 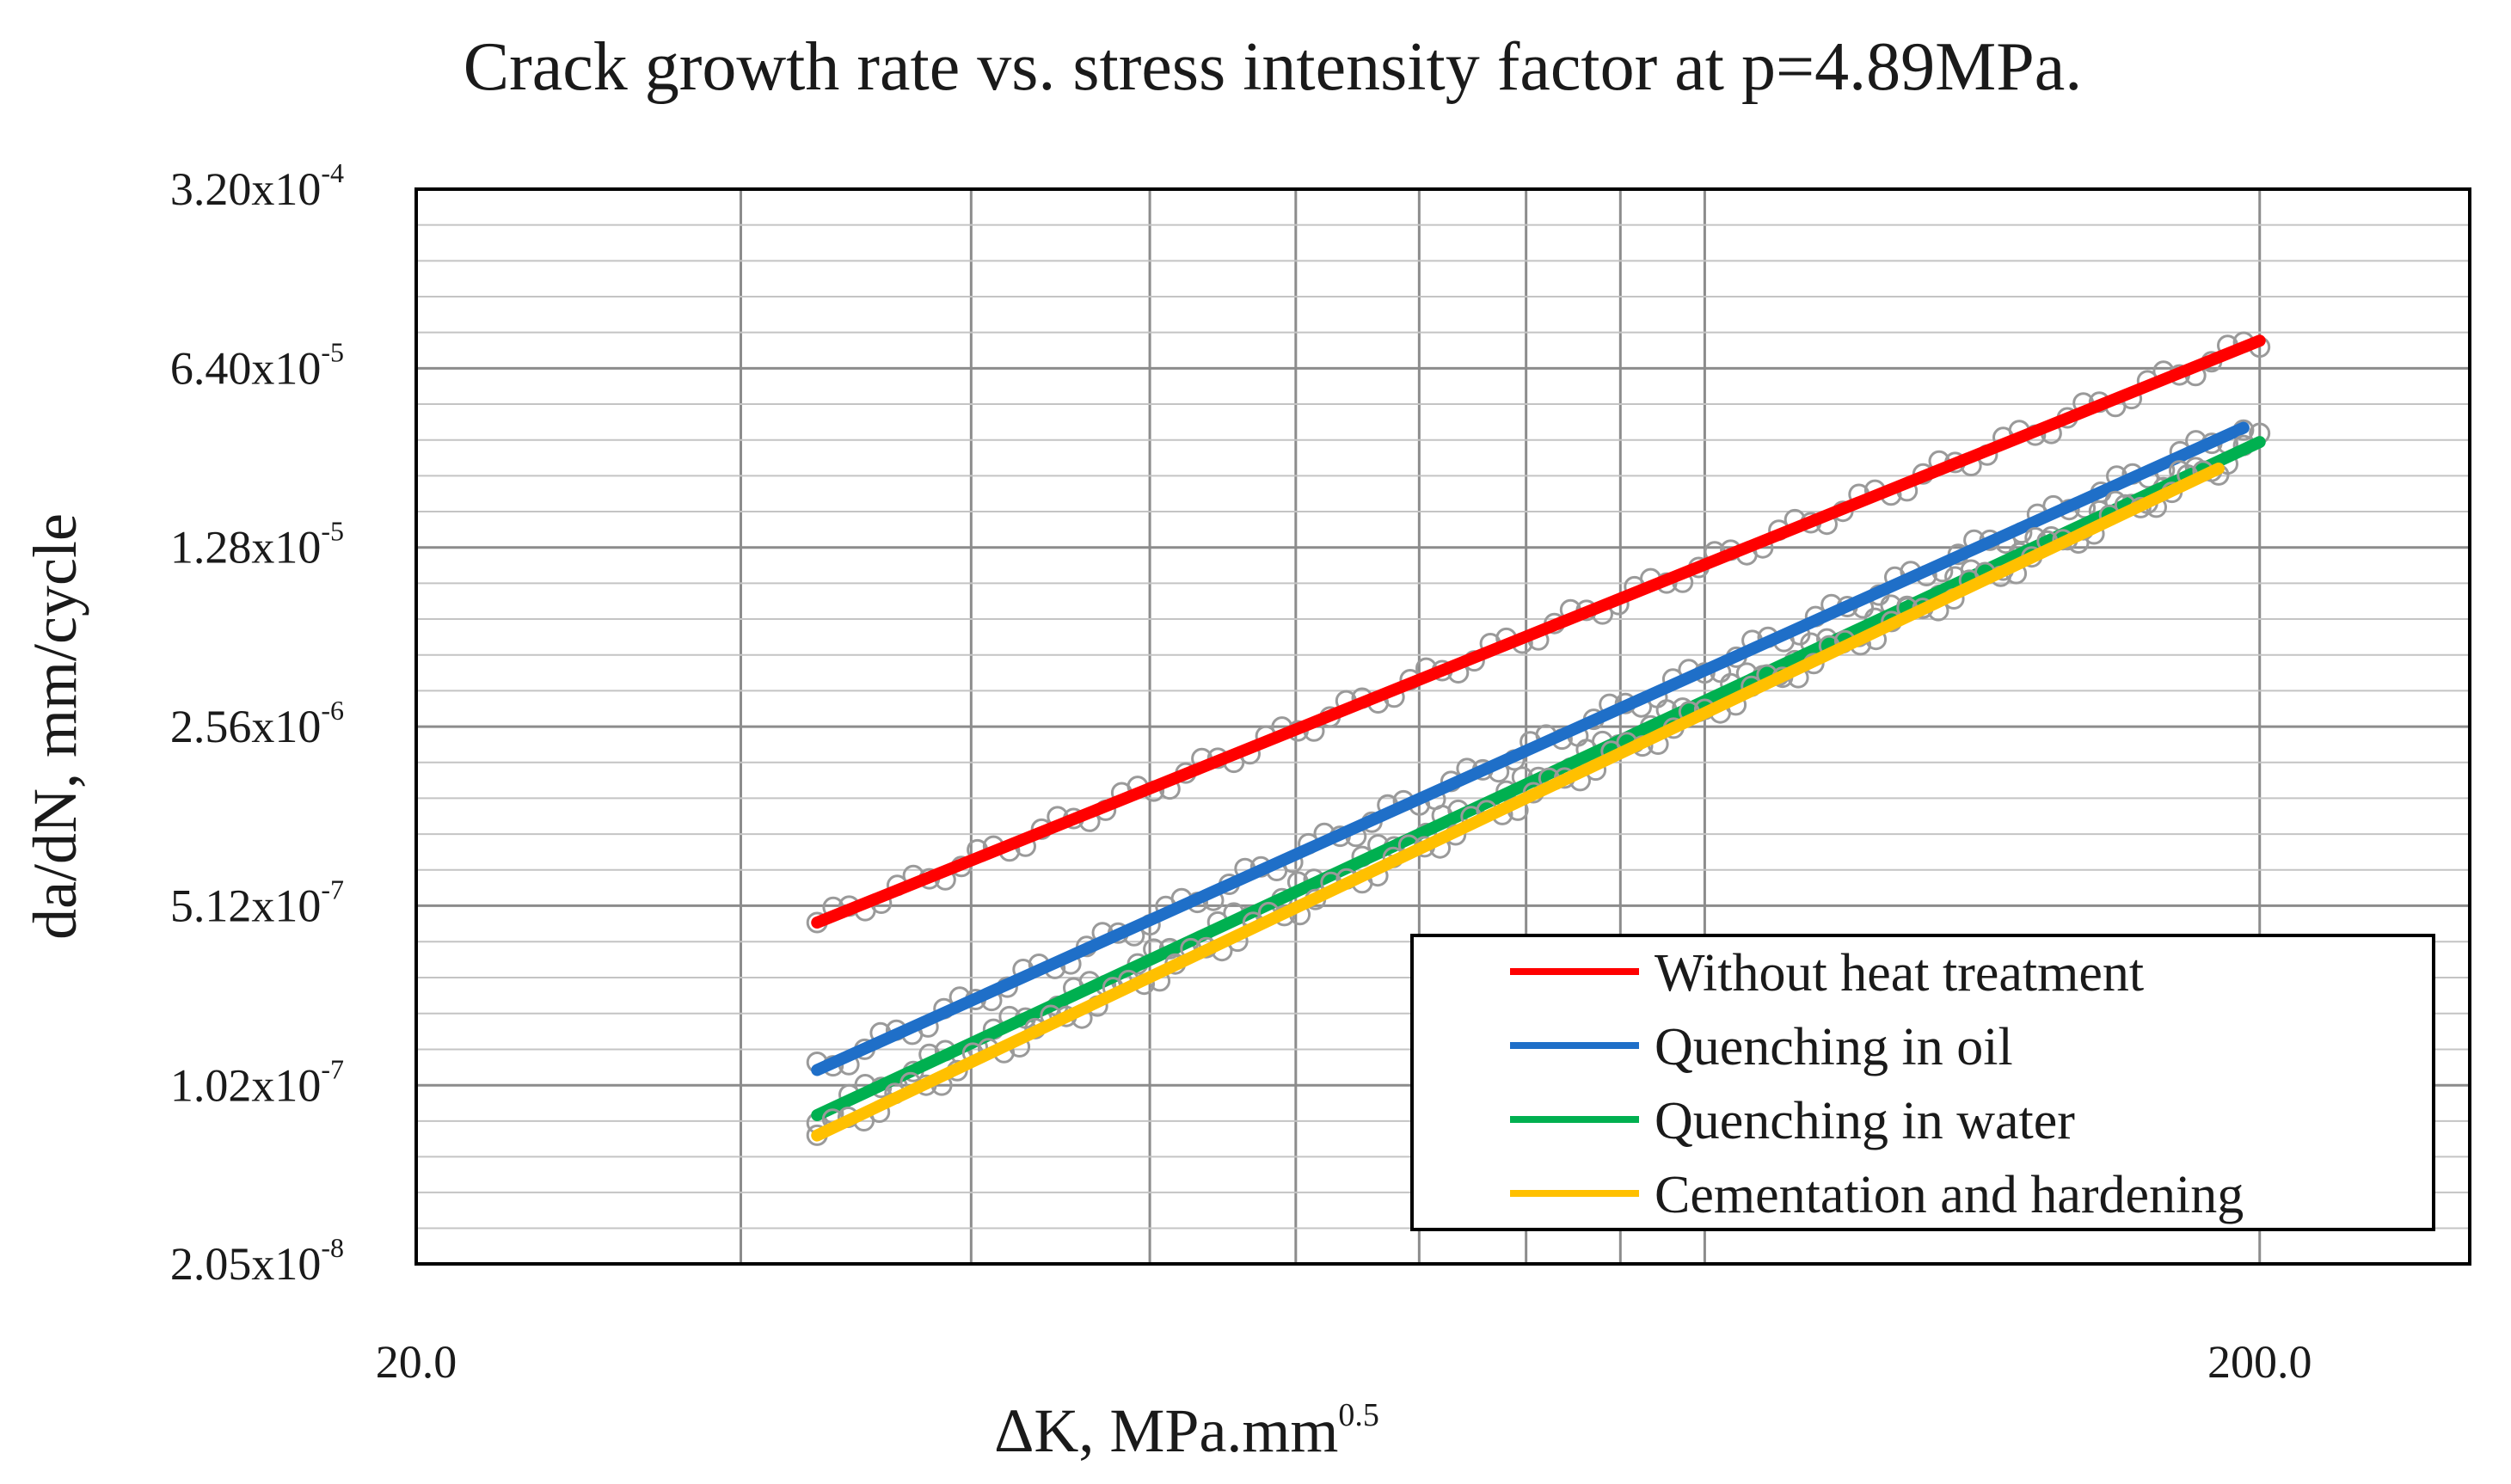 I want to click on y-axis-label: da/dN, mm/cycle, so click(x=55, y=726).